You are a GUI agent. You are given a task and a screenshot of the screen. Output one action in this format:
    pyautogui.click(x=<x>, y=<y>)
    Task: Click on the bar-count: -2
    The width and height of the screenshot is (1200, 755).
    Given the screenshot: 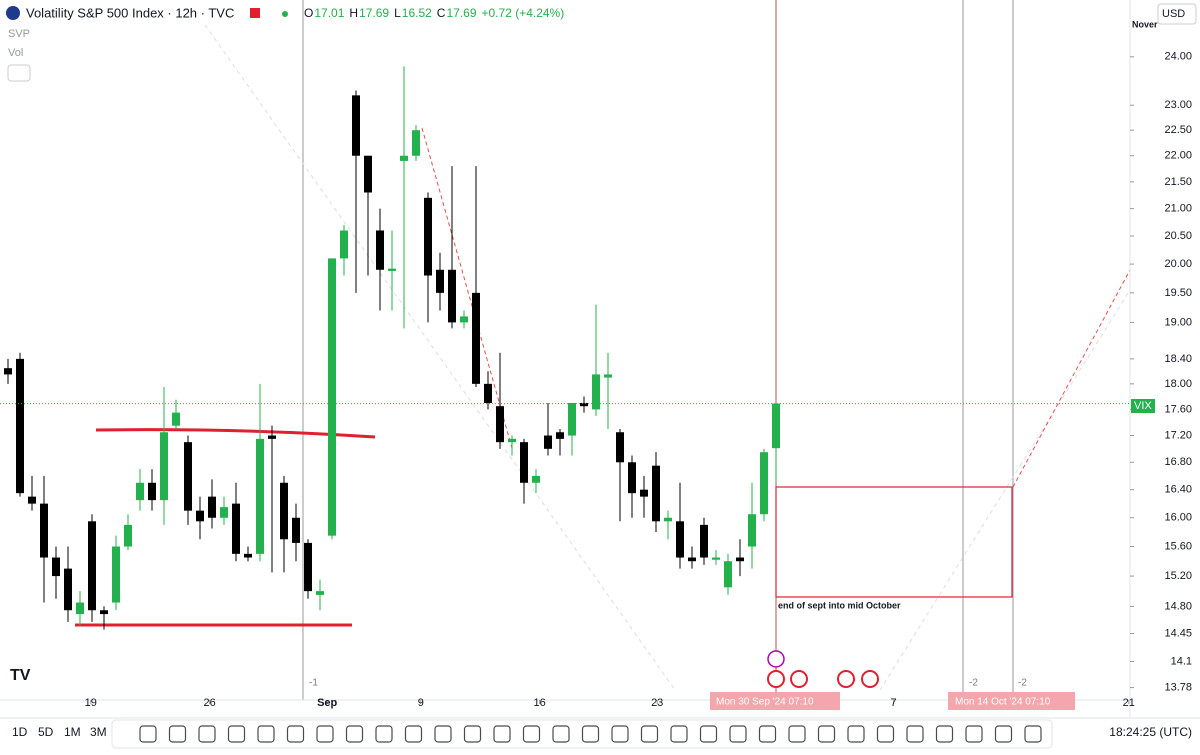 What is the action you would take?
    pyautogui.click(x=973, y=683)
    